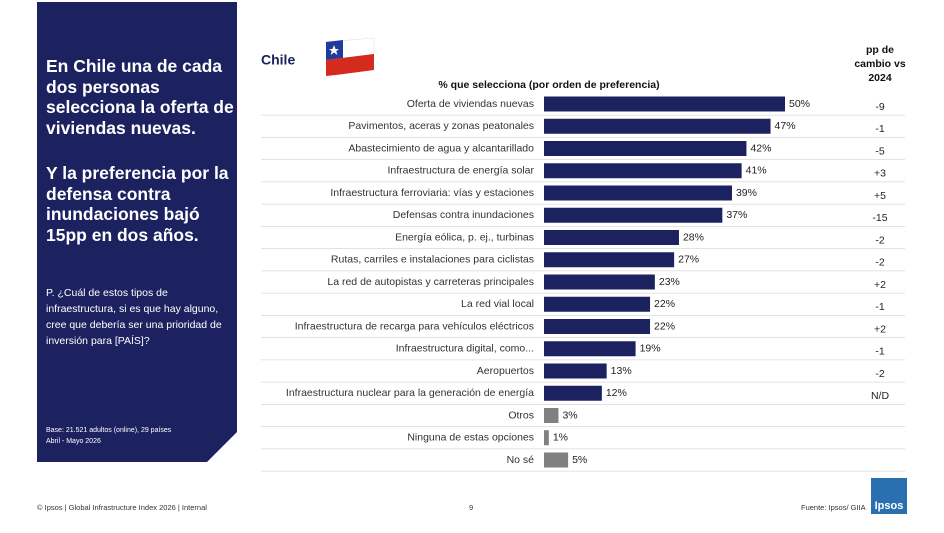 This screenshot has width=944, height=533. I want to click on value-label: 13%, so click(621, 371).